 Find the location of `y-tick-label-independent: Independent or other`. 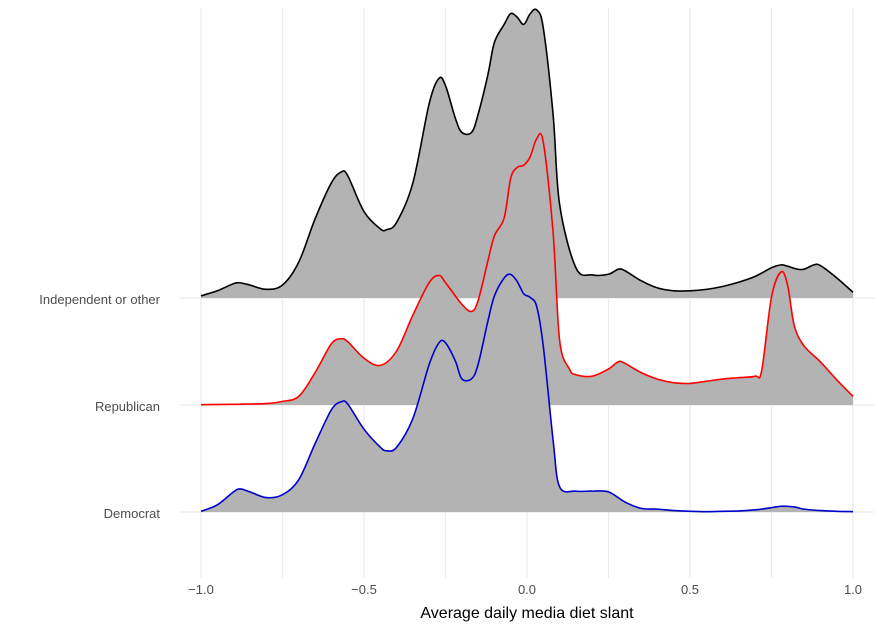

y-tick-label-independent: Independent or other is located at coordinates (99, 299).